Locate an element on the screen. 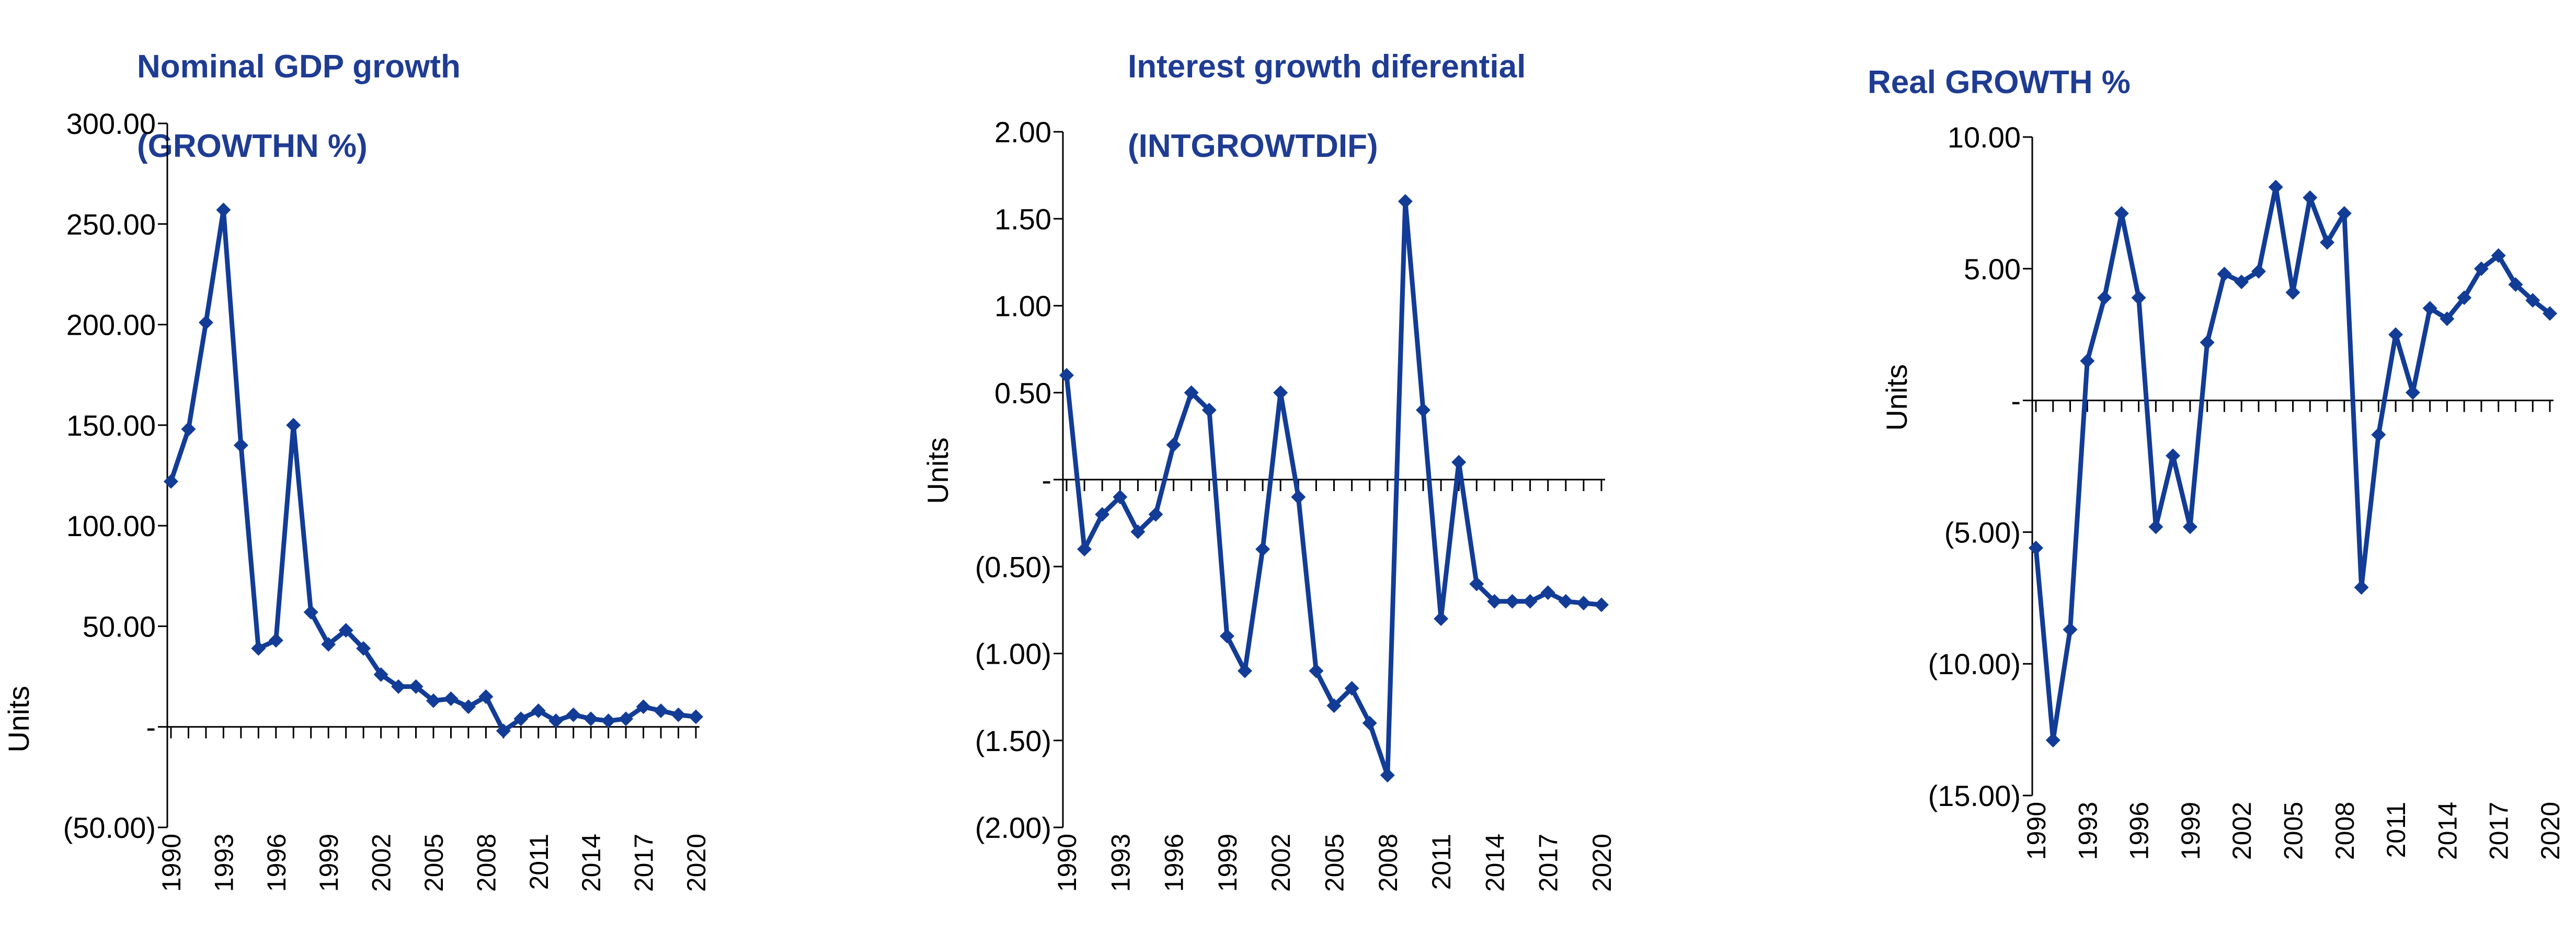 The image size is (2576, 943). y-tick-label: 1.50 is located at coordinates (1022, 218).